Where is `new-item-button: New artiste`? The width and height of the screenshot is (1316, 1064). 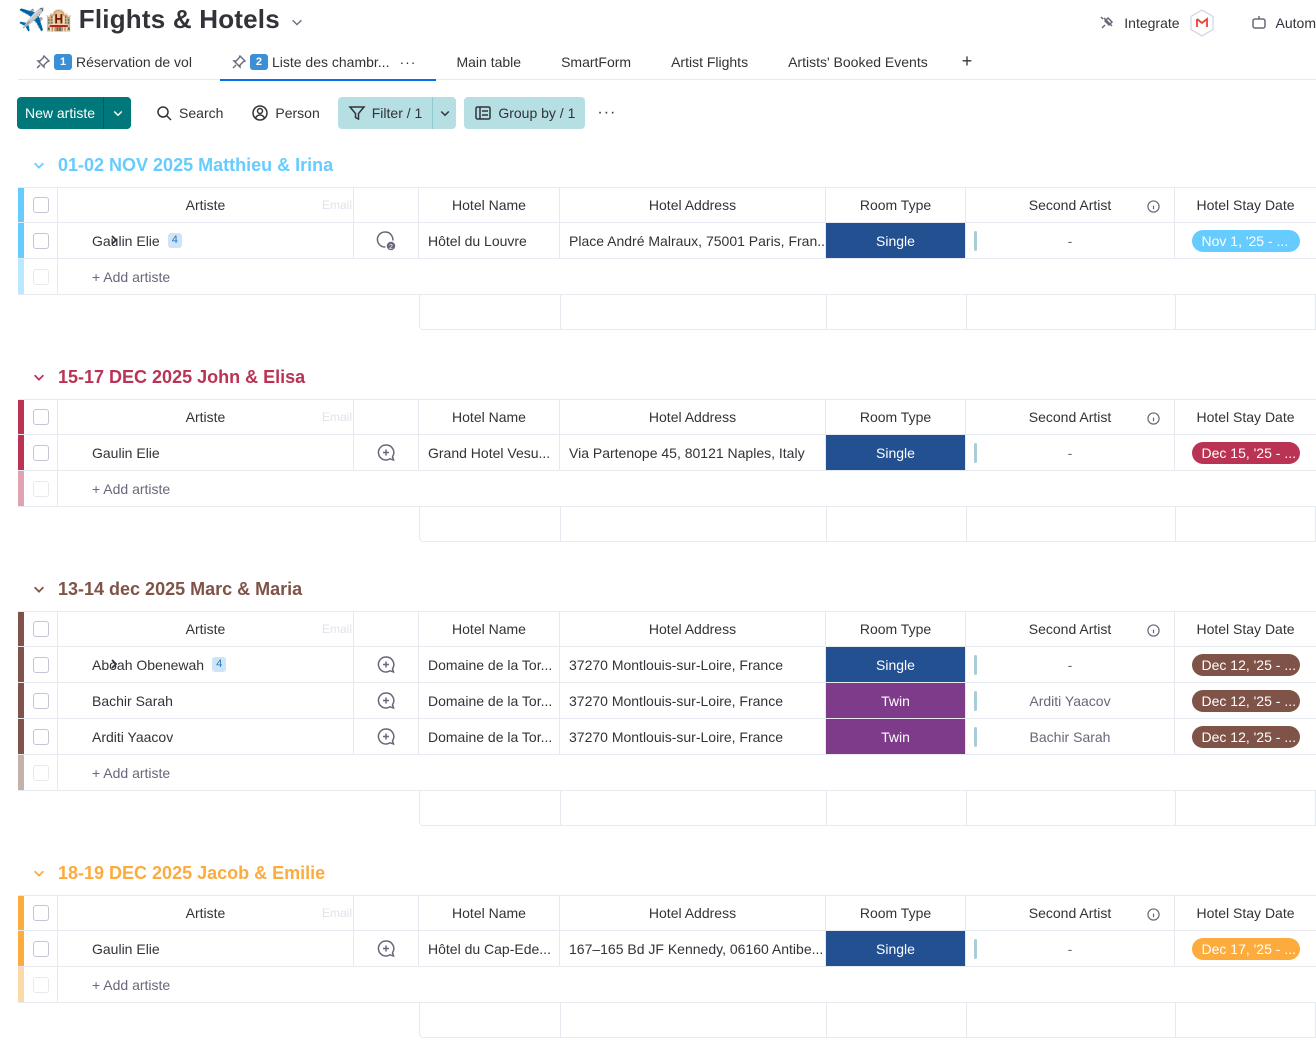 new-item-button: New artiste is located at coordinates (74, 113).